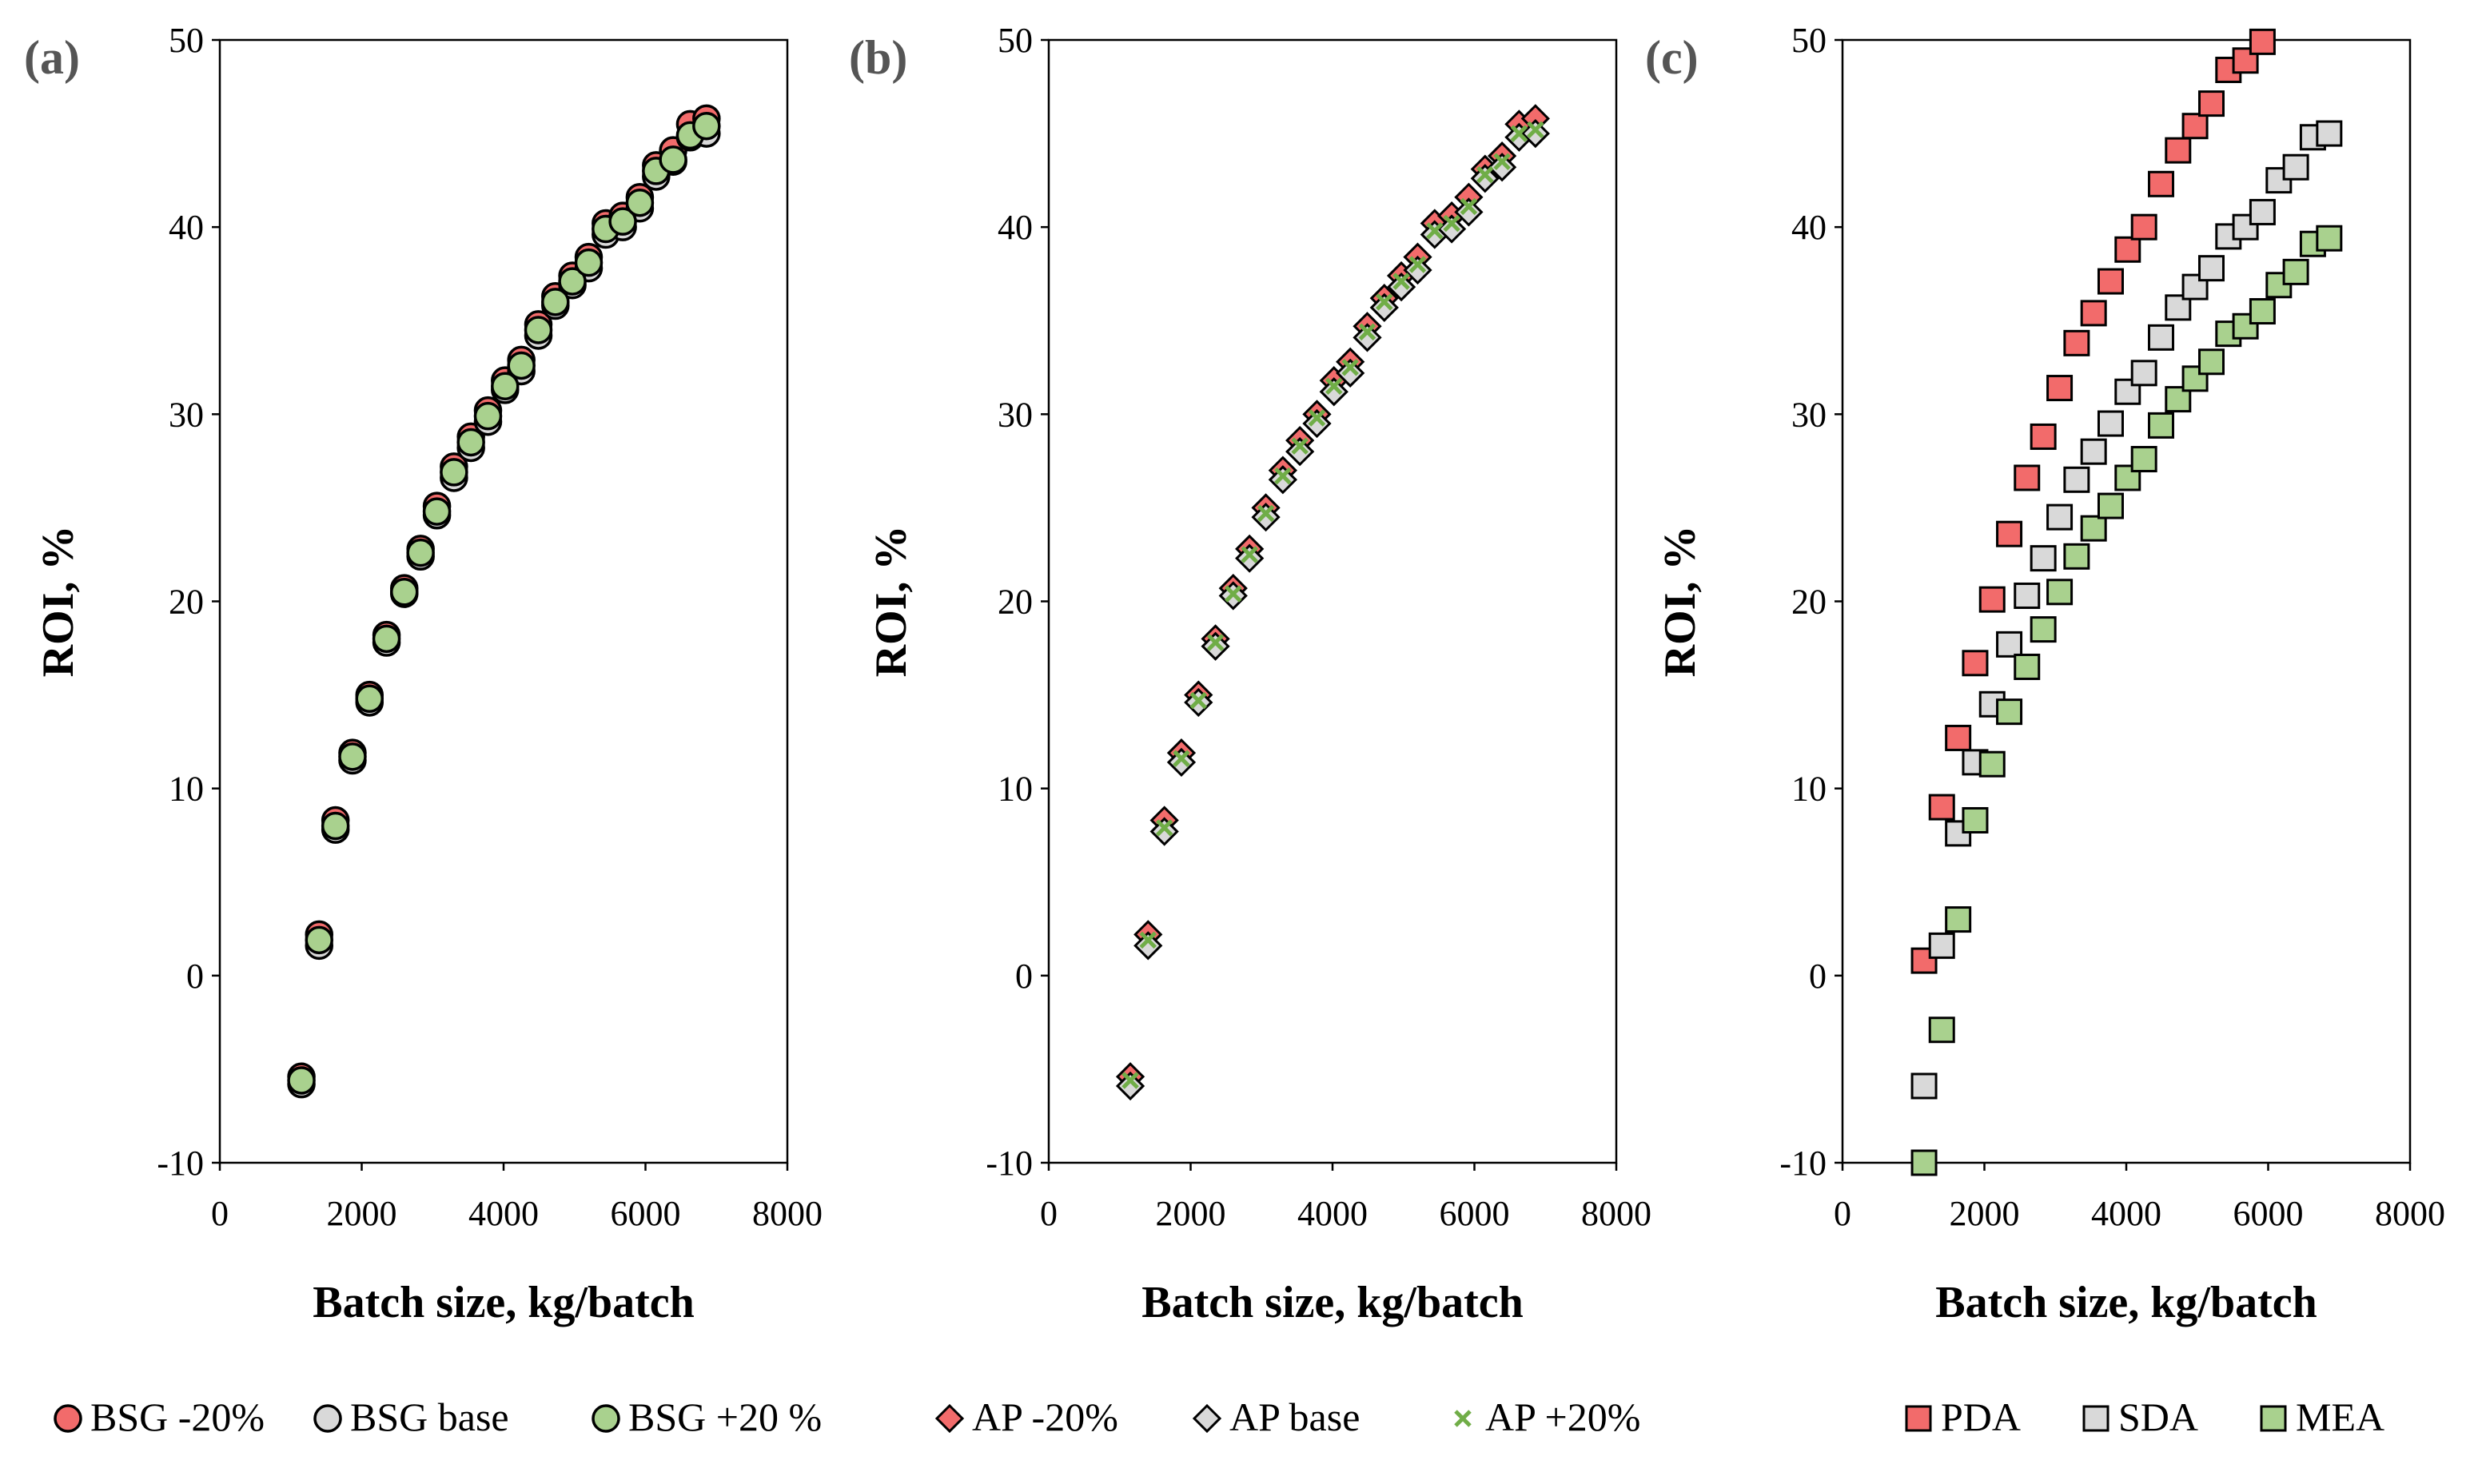  I want to click on legend-entry: BSG -20%, so click(159, 1416).